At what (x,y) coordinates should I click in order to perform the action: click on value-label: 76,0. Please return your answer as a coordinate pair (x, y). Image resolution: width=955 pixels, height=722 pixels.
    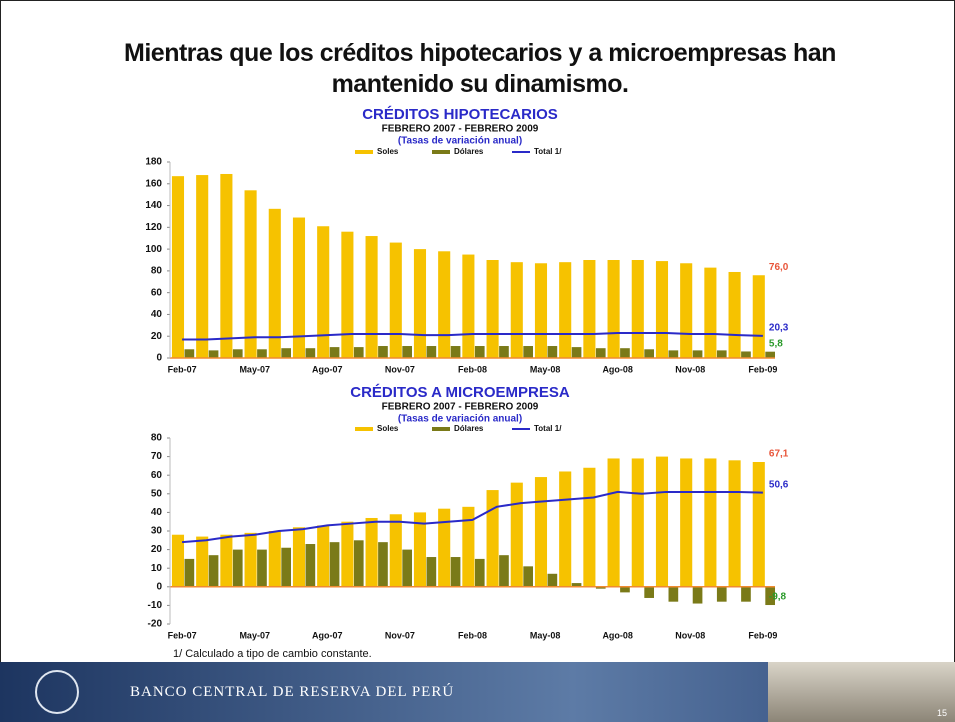
    Looking at the image, I should click on (779, 267).